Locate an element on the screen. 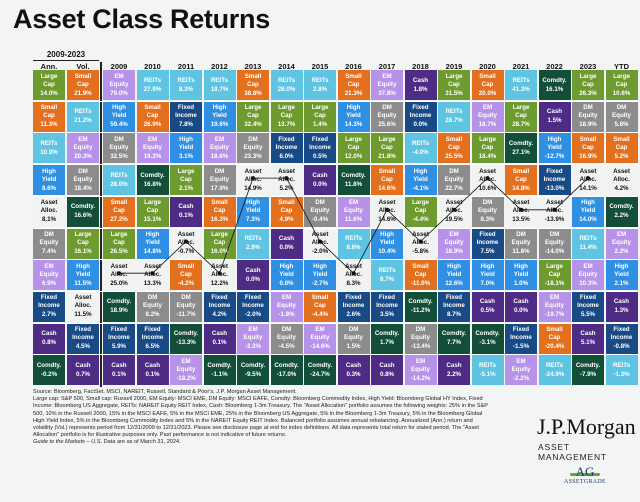 The image size is (640, 502). asset-class-label: Small Cap is located at coordinates (49, 112).